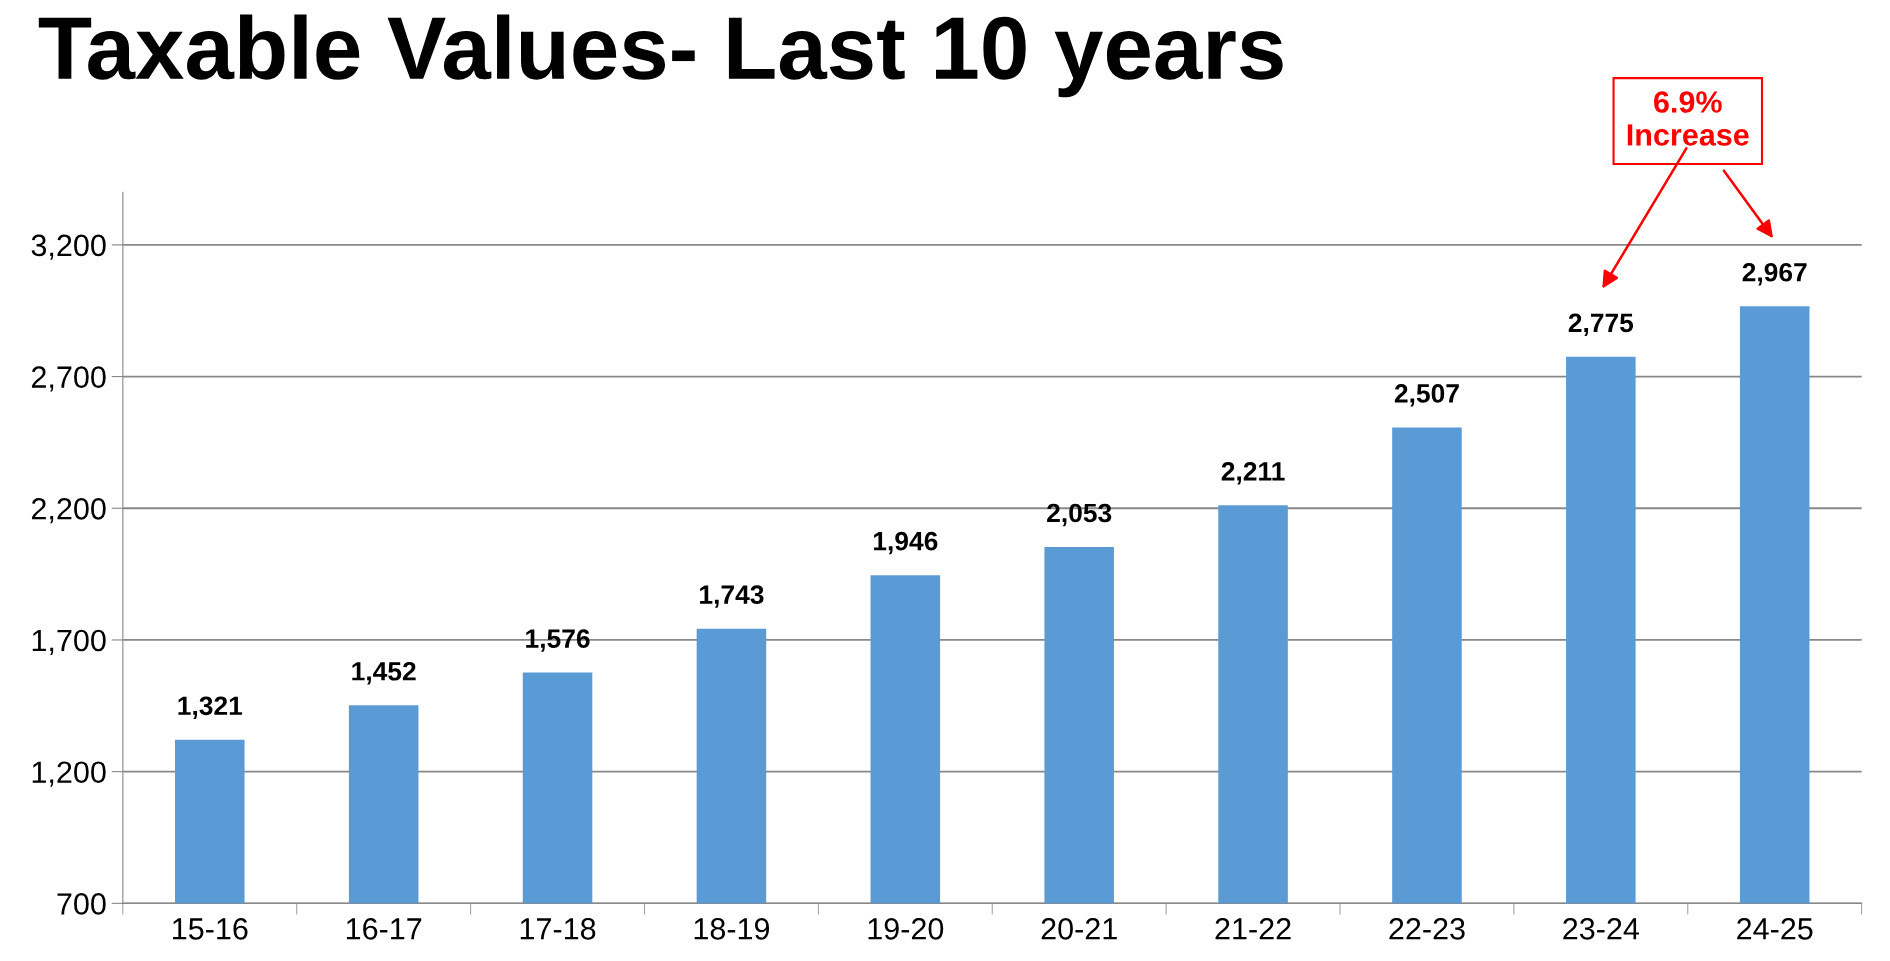 The image size is (1890, 961). What do you see at coordinates (906, 929) in the screenshot?
I see `x-tick-label: 19-20` at bounding box center [906, 929].